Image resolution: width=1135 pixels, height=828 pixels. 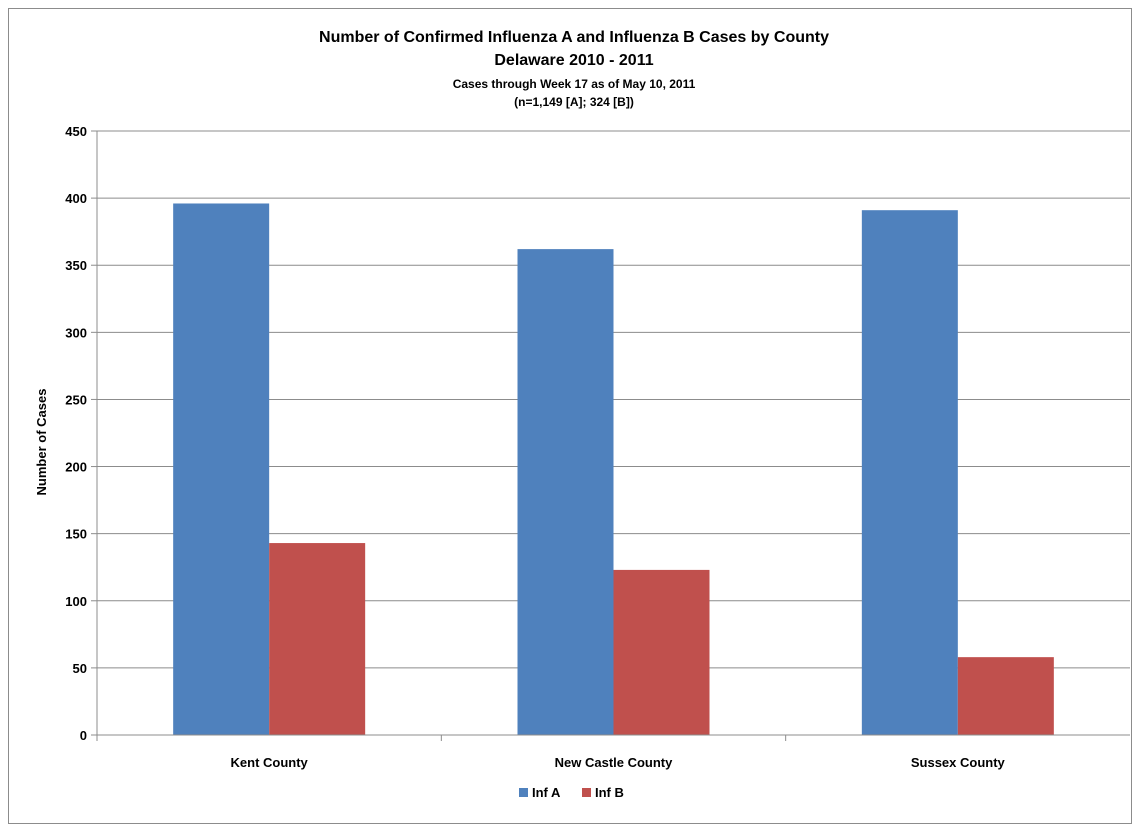 What do you see at coordinates (76, 198) in the screenshot?
I see `y-tick-label: 400` at bounding box center [76, 198].